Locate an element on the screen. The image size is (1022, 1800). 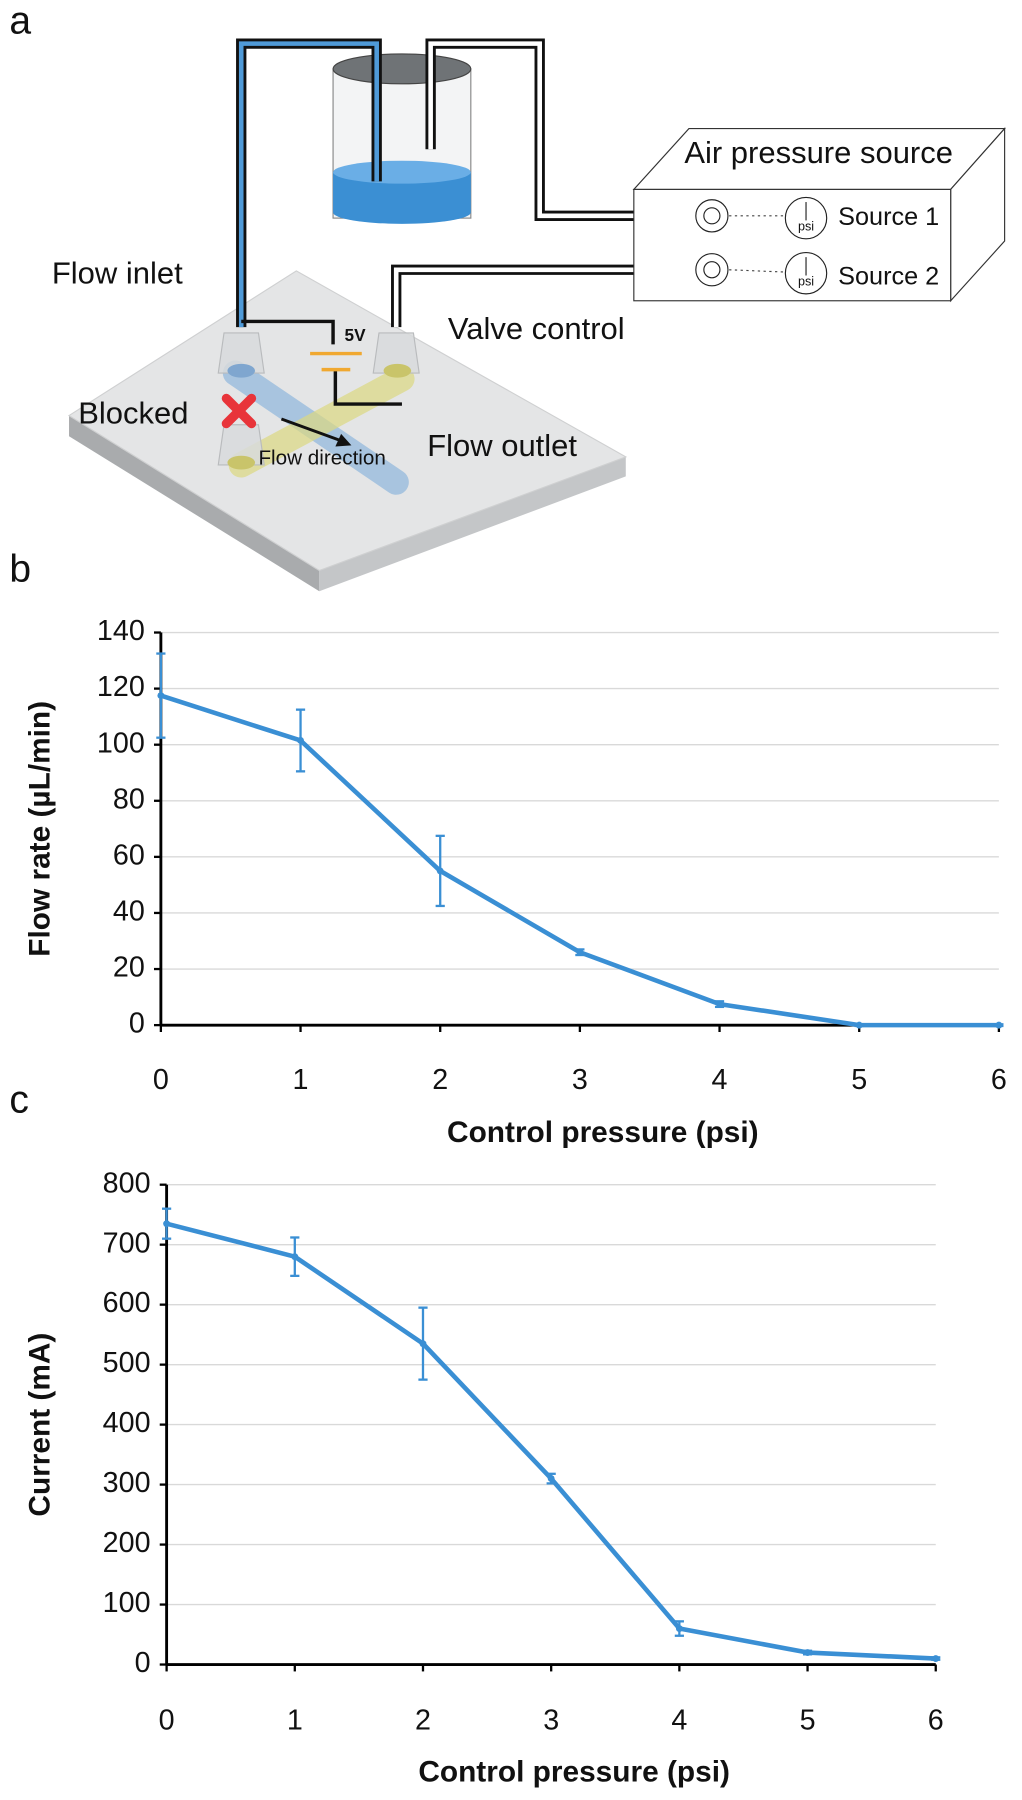
y-tick-label: 500 is located at coordinates (127, 1363).